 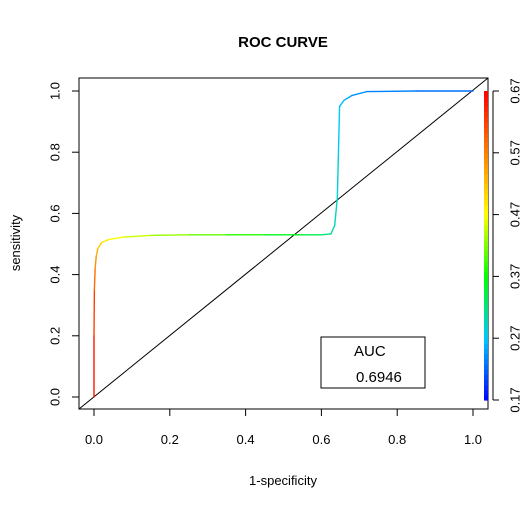 What do you see at coordinates (63, 244) in the screenshot?
I see `y-axis: 0.00.20.40.60.81.0` at bounding box center [63, 244].